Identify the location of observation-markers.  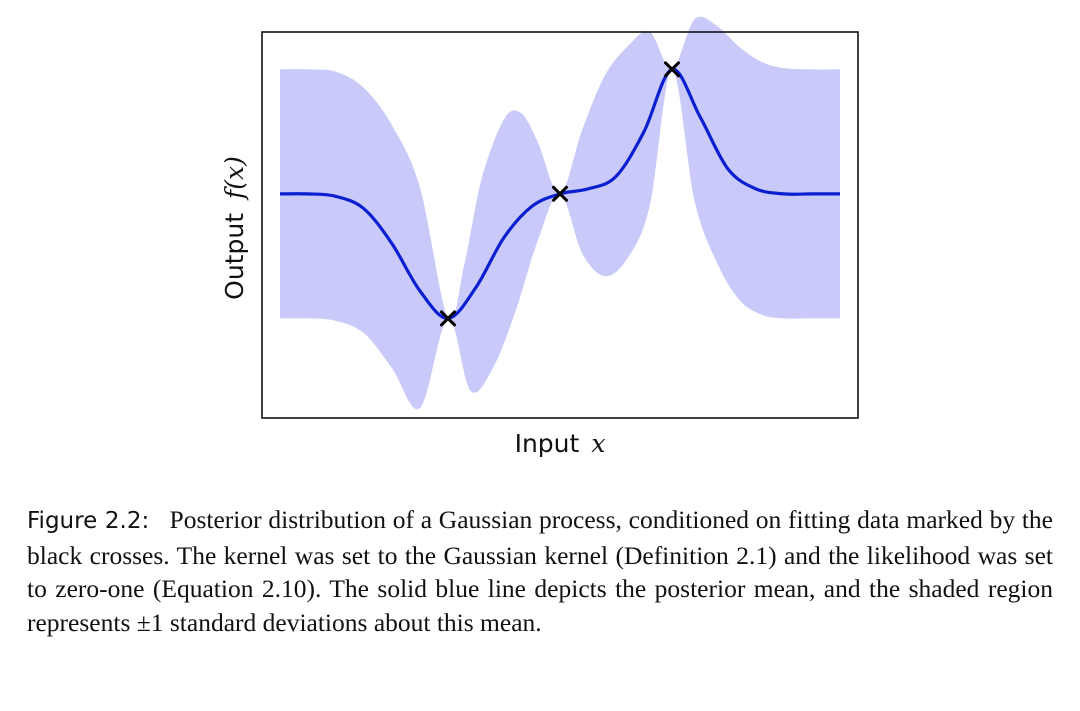
(560, 194).